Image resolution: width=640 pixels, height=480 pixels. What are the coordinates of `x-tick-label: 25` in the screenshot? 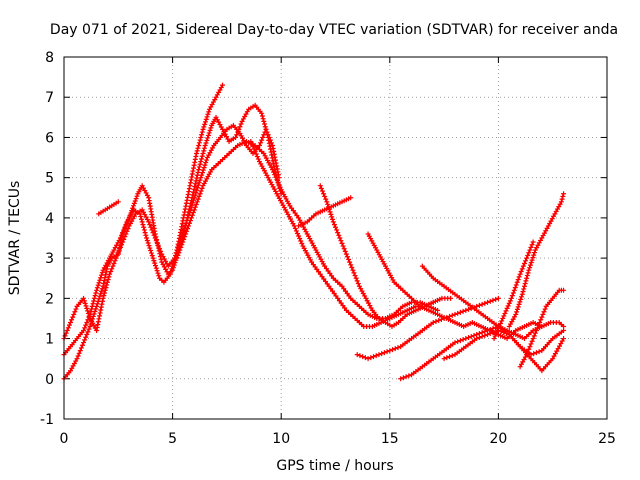 It's located at (607, 439).